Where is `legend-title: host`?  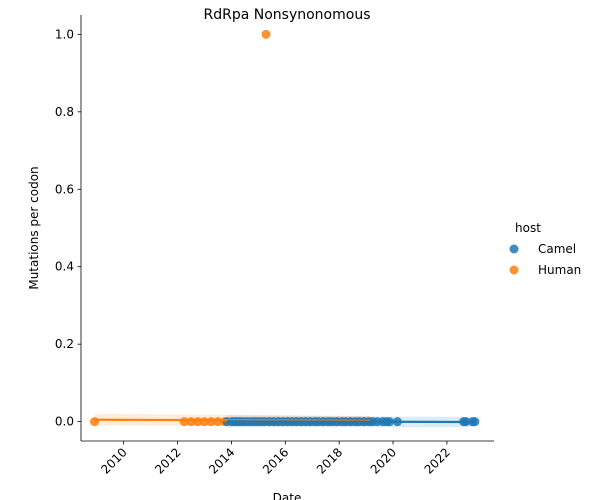
legend-title: host is located at coordinates (528, 228).